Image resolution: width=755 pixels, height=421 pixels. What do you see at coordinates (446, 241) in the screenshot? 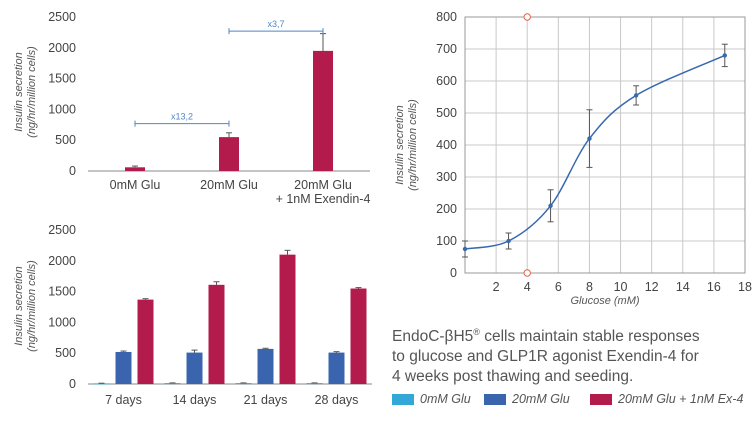
I see `y-tick-label: 100` at bounding box center [446, 241].